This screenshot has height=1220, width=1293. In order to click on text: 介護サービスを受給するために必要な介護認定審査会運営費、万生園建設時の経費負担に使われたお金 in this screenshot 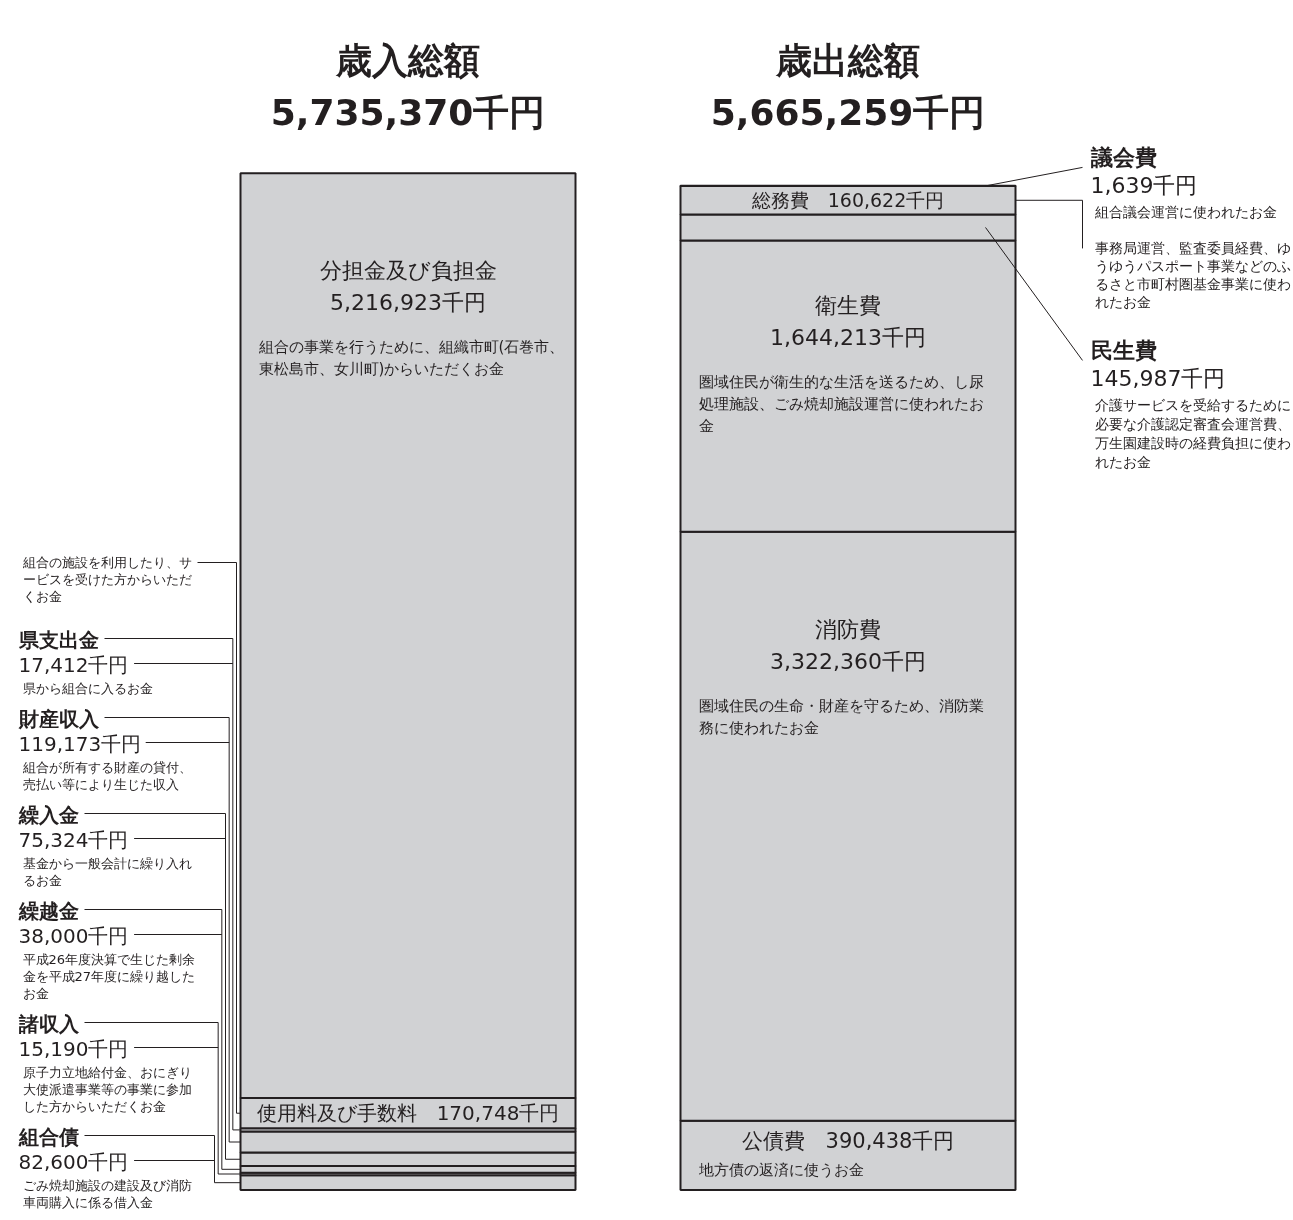, I will do `click(1192, 434)`.